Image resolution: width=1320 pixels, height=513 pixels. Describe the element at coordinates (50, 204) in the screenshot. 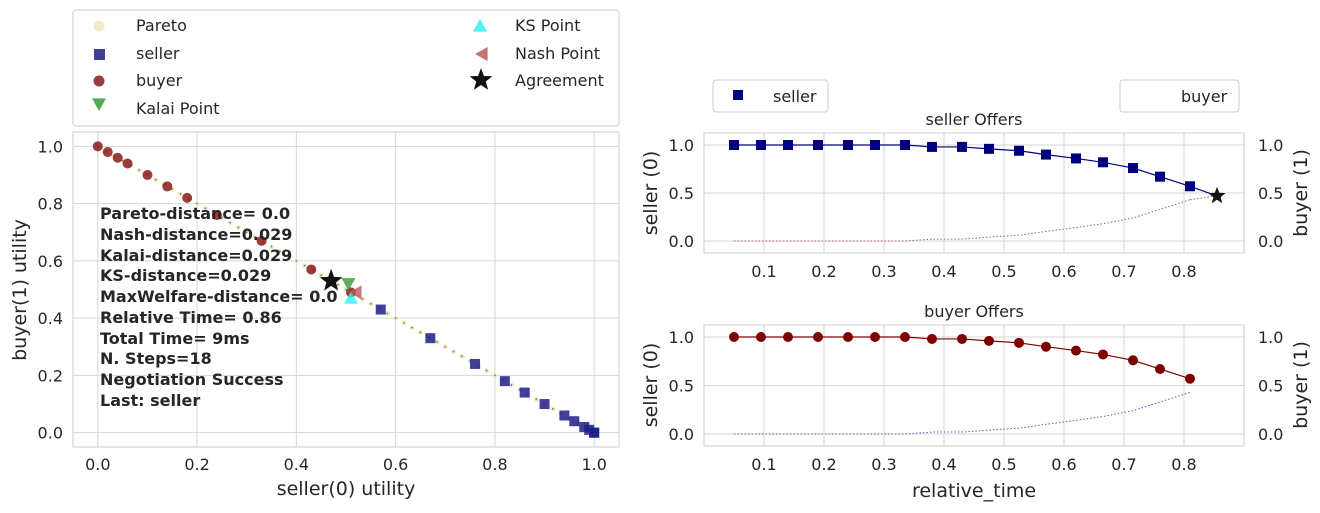

I see `scatter-y-tick-label: 0.8` at that location.